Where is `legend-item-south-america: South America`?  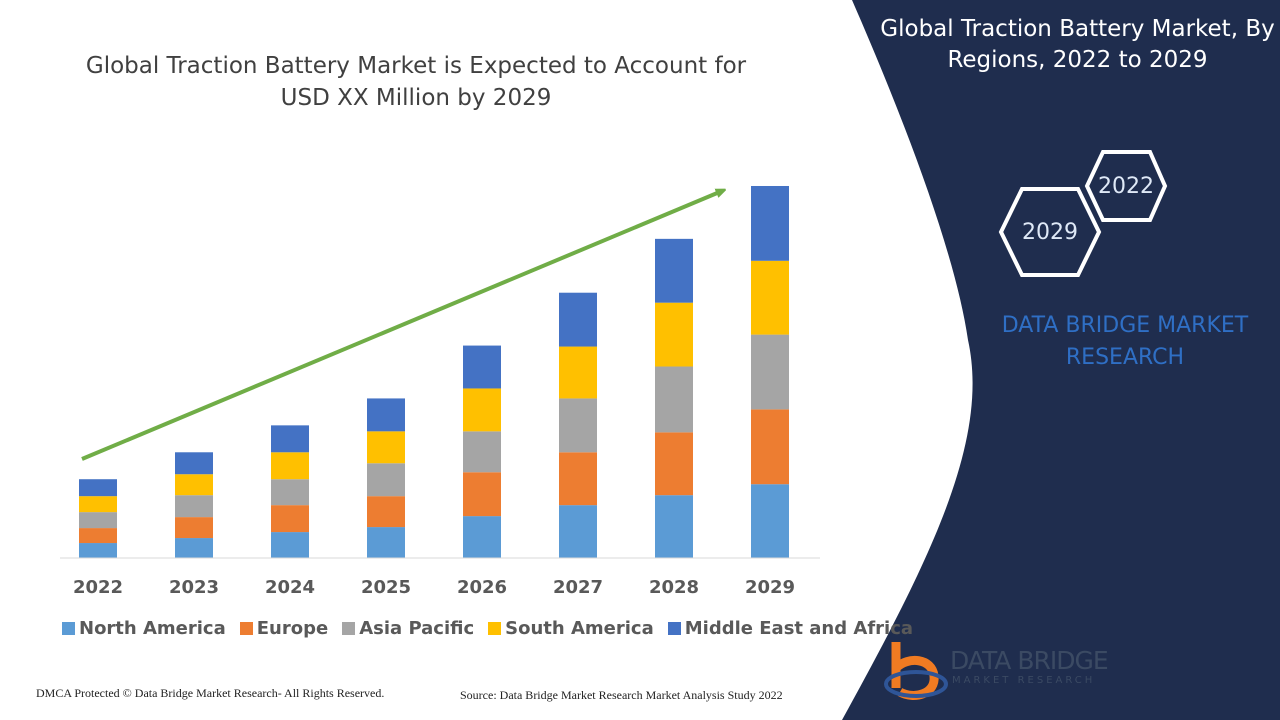 legend-item-south-america: South America is located at coordinates (571, 628).